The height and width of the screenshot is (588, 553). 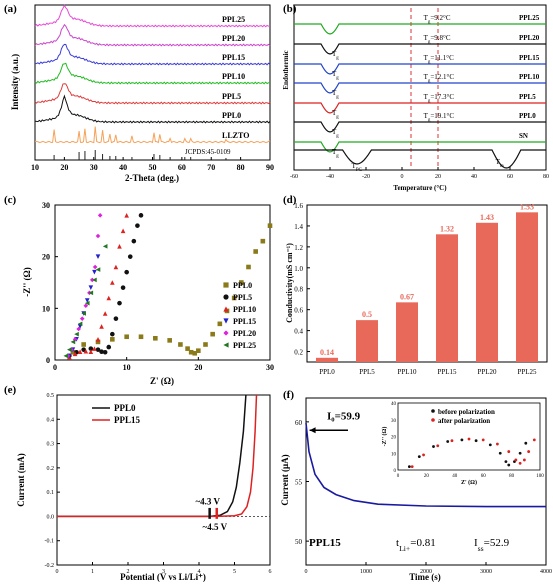 I want to click on series-label-PPL10: PPL10, so click(x=233, y=76).